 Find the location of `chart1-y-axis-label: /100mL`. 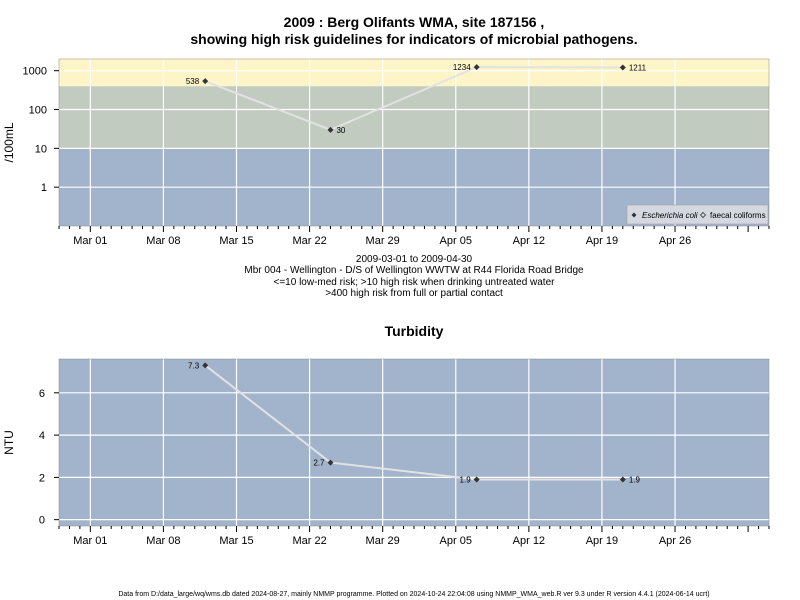

chart1-y-axis-label: /100mL is located at coordinates (9, 142).